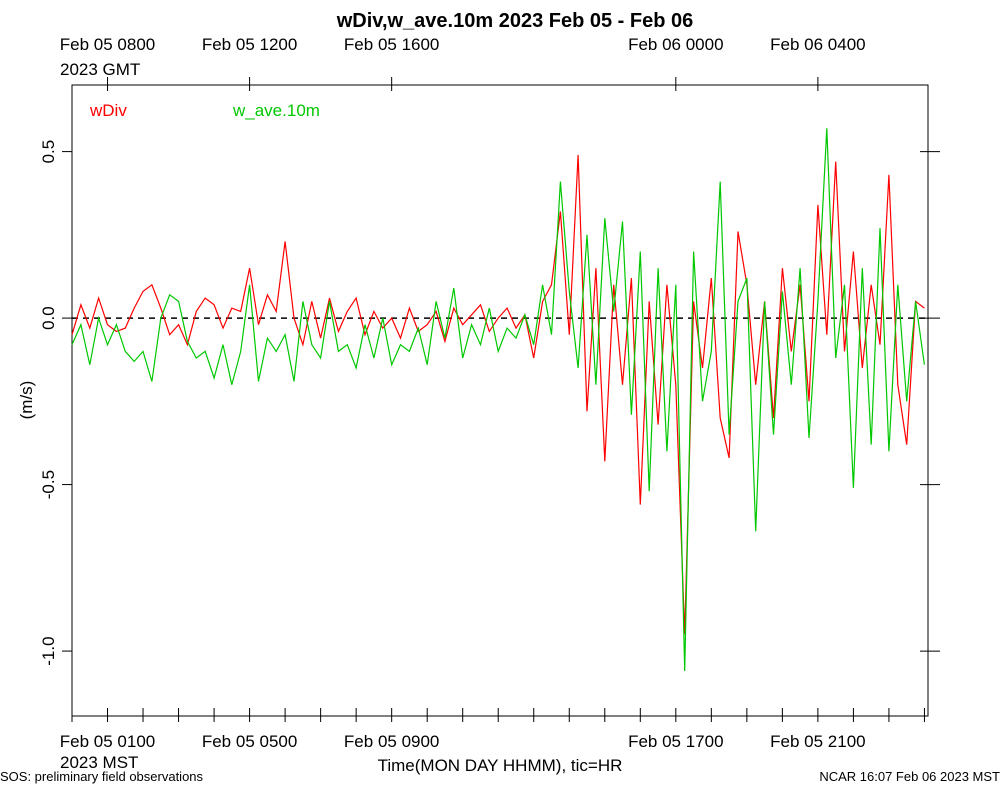 Image resolution: width=1000 pixels, height=800 pixels. I want to click on chart-title: wDiv,w_ave.10m 2023 Feb 05 - Feb 06, so click(514, 21).